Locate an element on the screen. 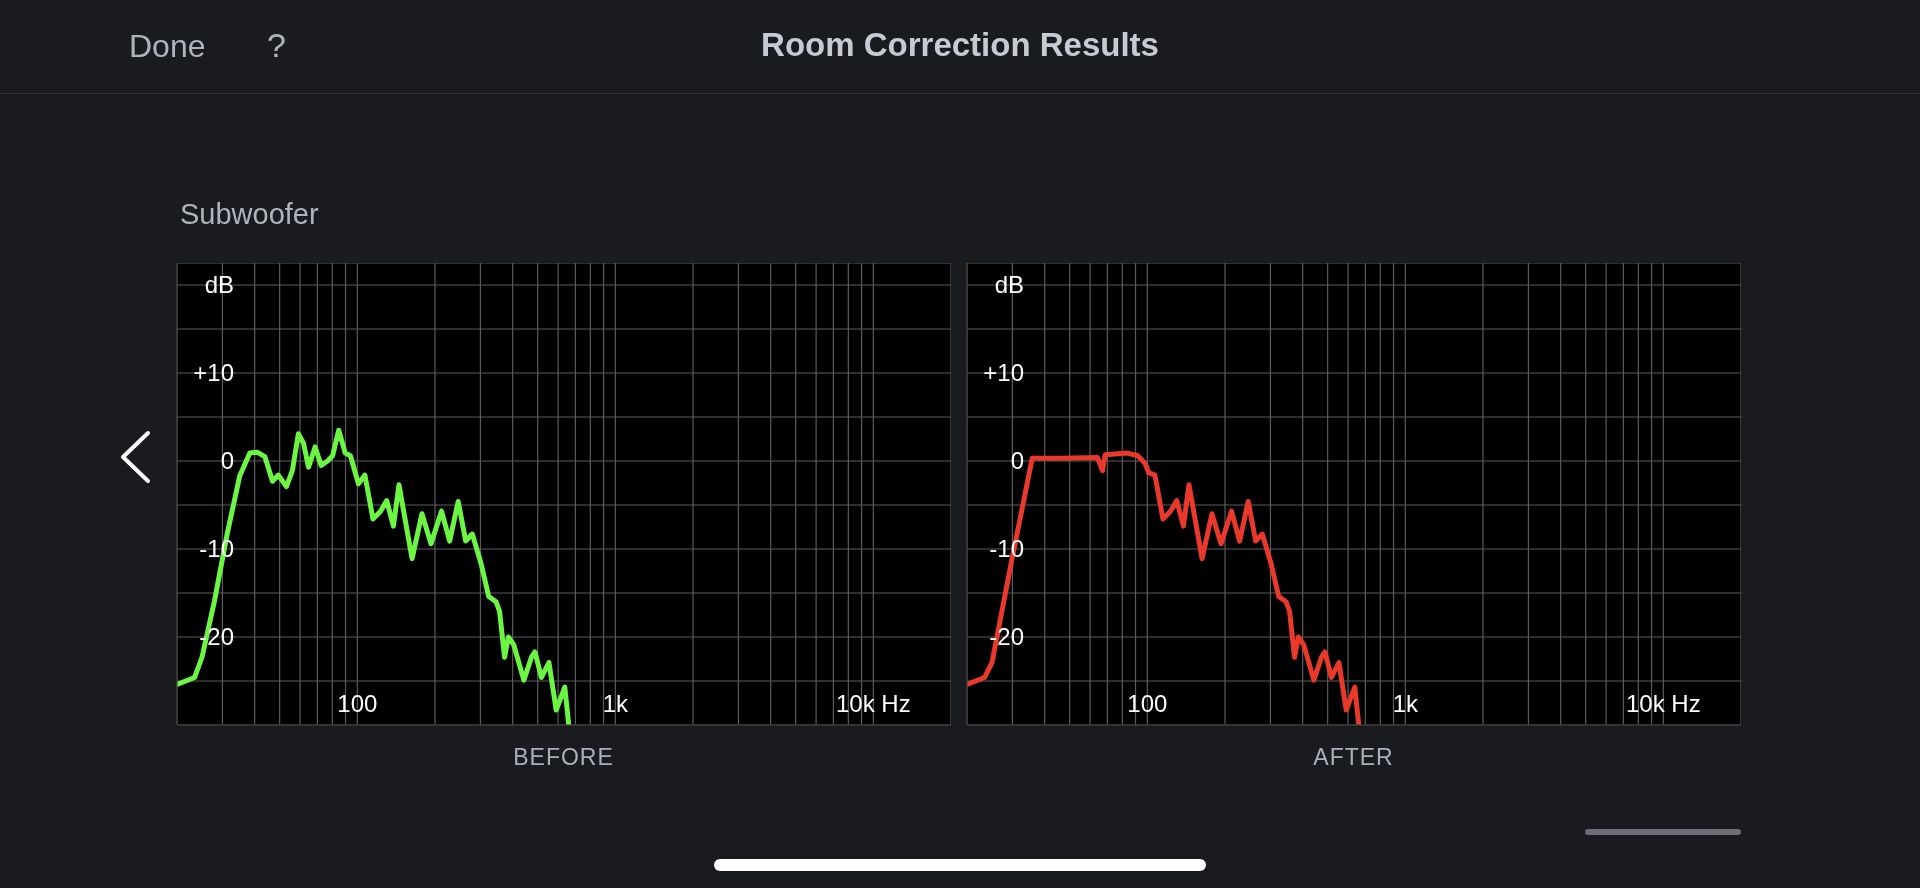  text: Done is located at coordinates (167, 46).